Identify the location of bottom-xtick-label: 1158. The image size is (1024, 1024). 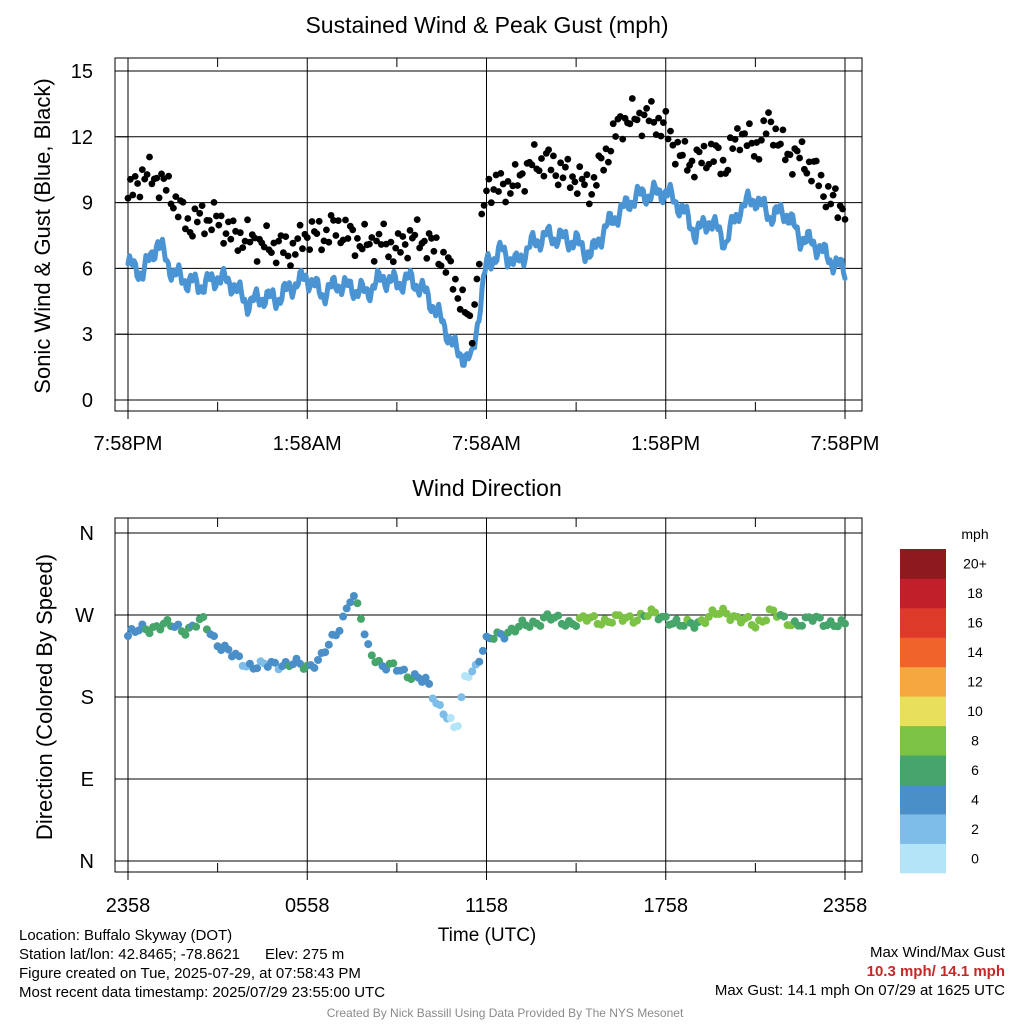
(486, 906).